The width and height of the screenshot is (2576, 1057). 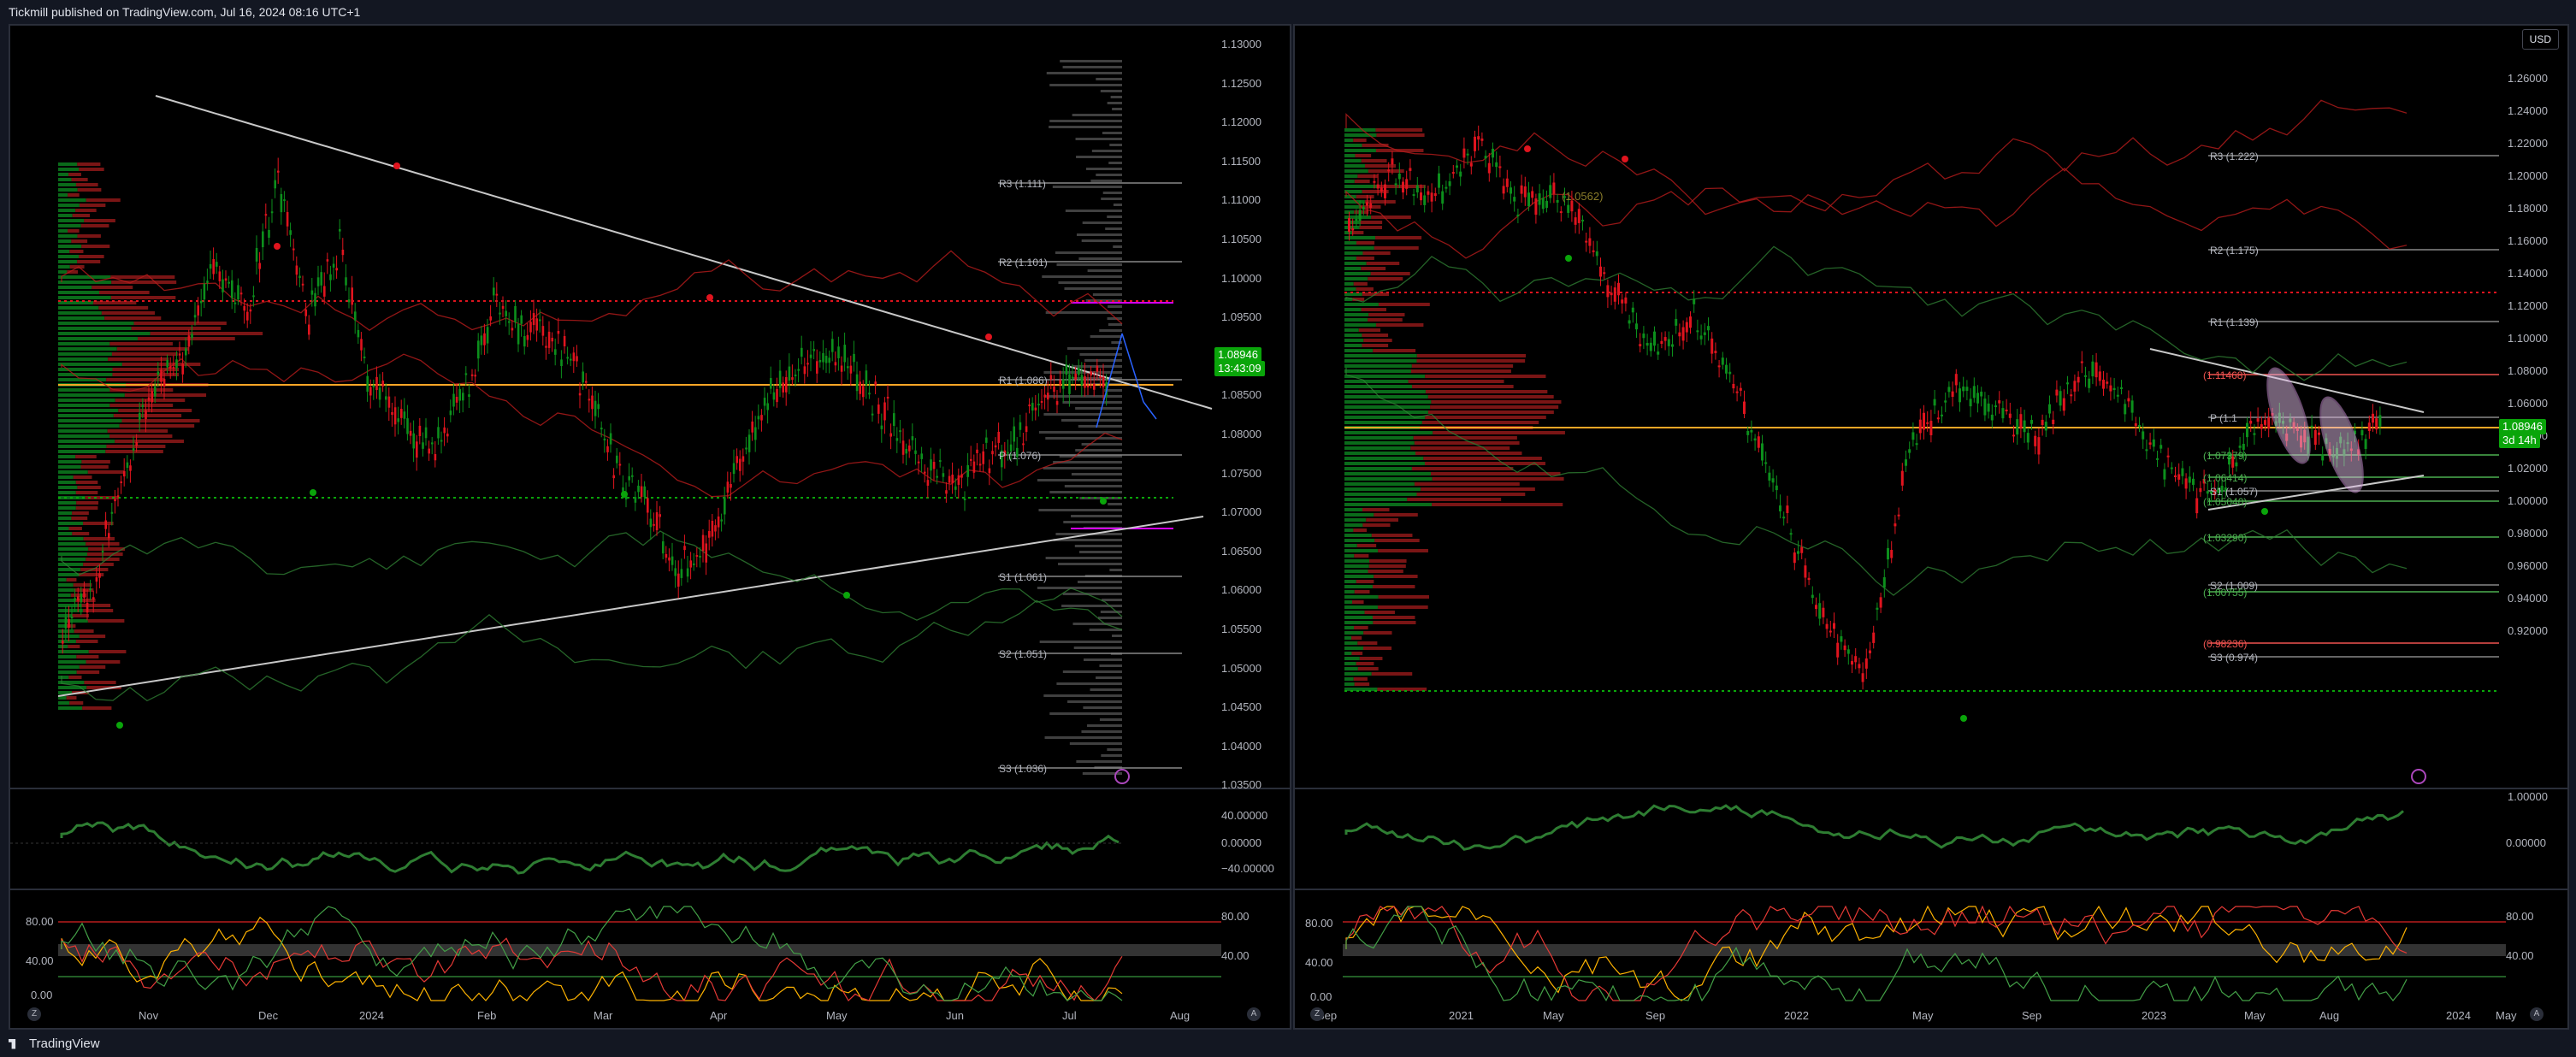 What do you see at coordinates (719, 1016) in the screenshot?
I see `left-time-tick: Apr` at bounding box center [719, 1016].